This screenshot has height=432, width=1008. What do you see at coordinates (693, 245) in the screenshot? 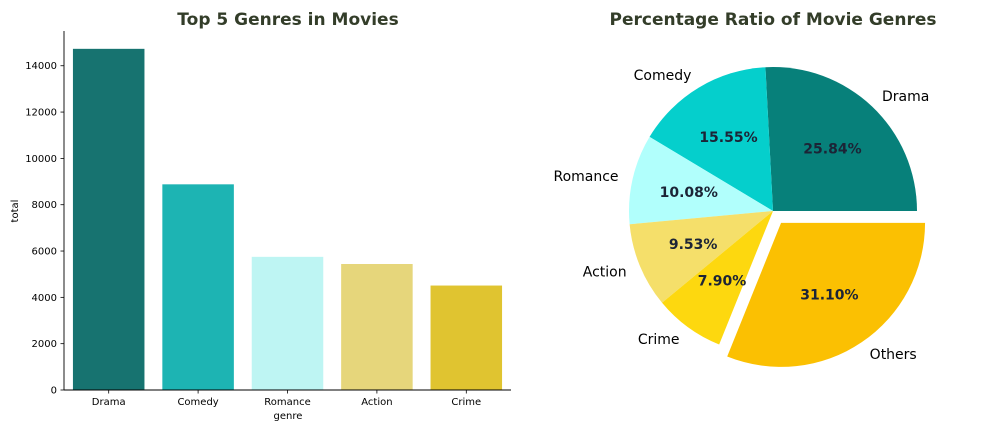
I see `pie-pct-action: 9.53%` at bounding box center [693, 245].